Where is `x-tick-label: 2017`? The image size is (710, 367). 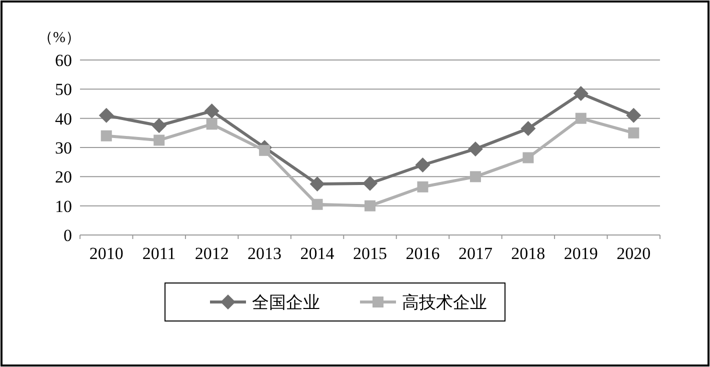 x-tick-label: 2017 is located at coordinates (475, 253).